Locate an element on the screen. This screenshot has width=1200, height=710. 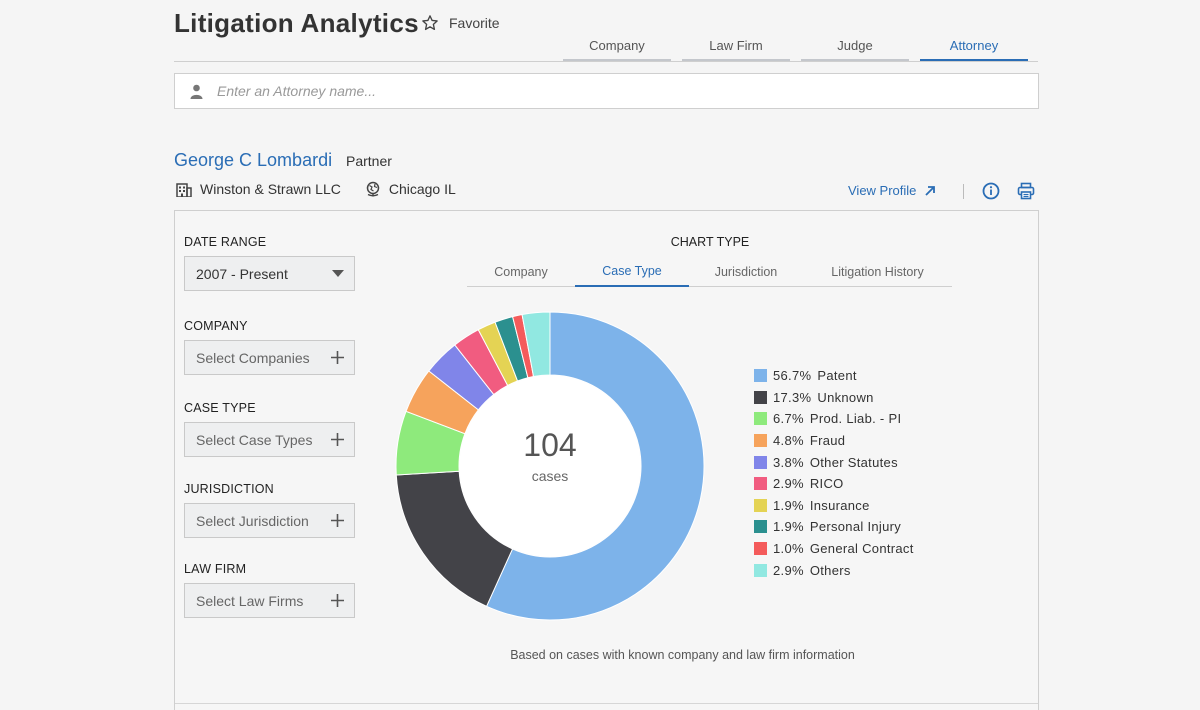
legend-item: 1.9% Insurance is located at coordinates (834, 506).